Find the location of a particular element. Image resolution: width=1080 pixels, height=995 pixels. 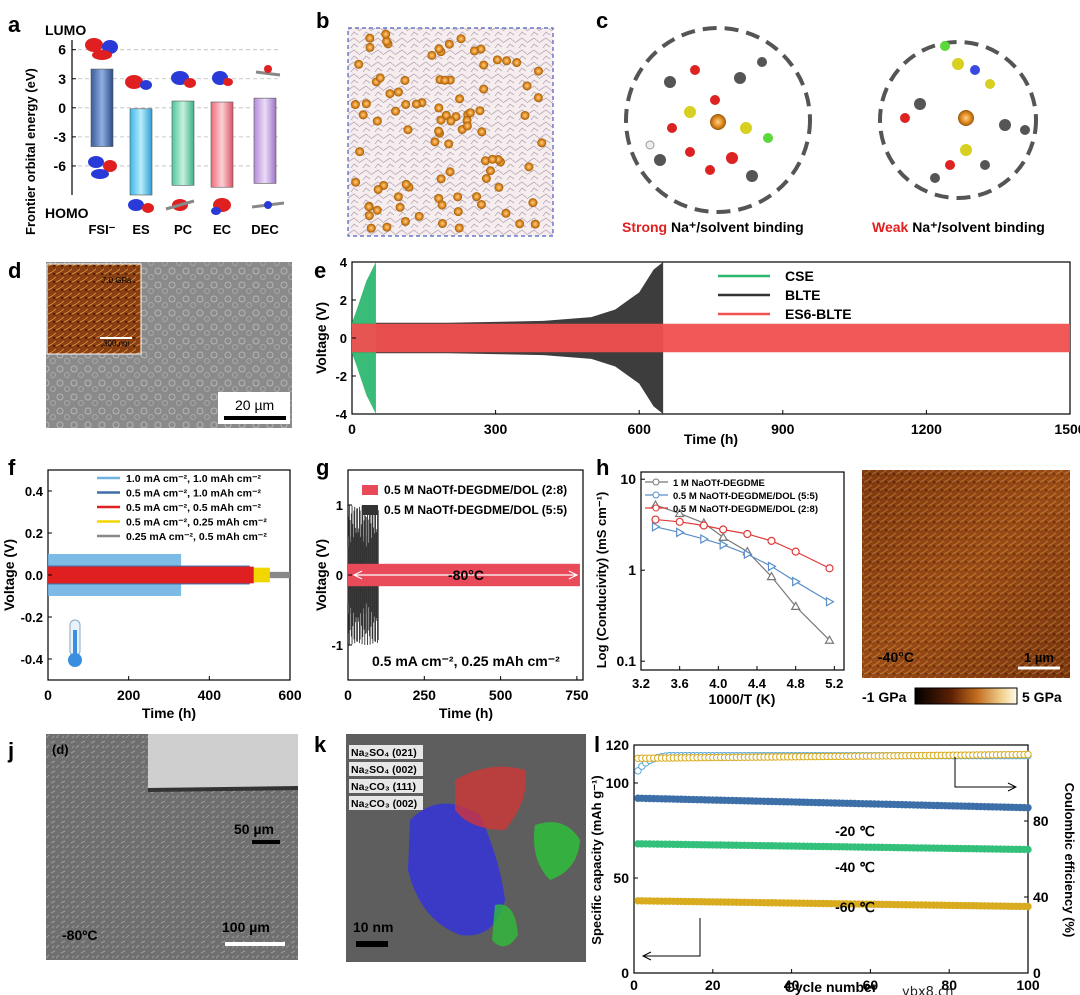

panel-l-labels: -20 ℃ -40 ℃ -60 ℃ is located at coordinates (855, 869).